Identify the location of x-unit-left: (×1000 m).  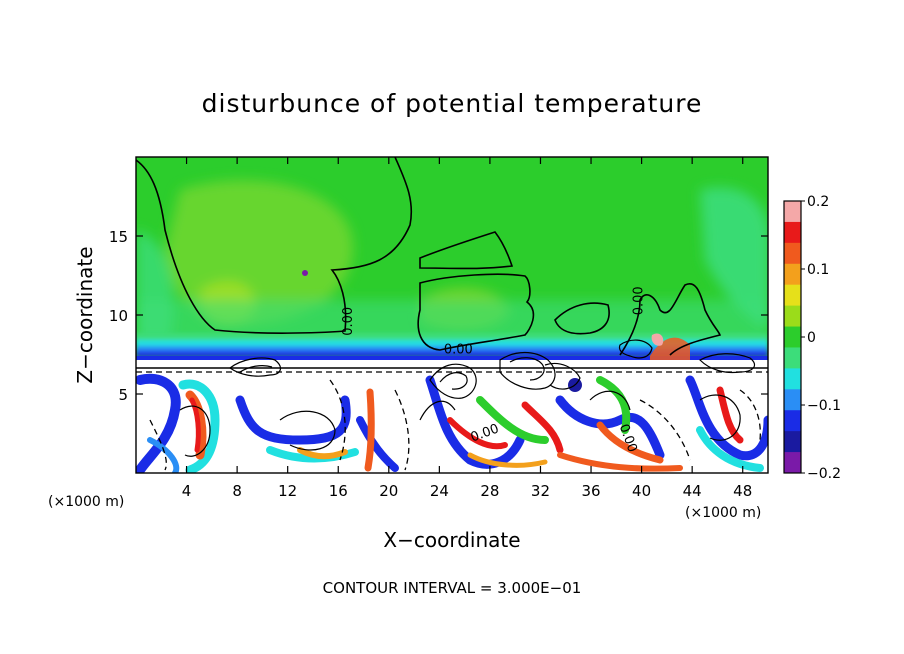
(86, 502).